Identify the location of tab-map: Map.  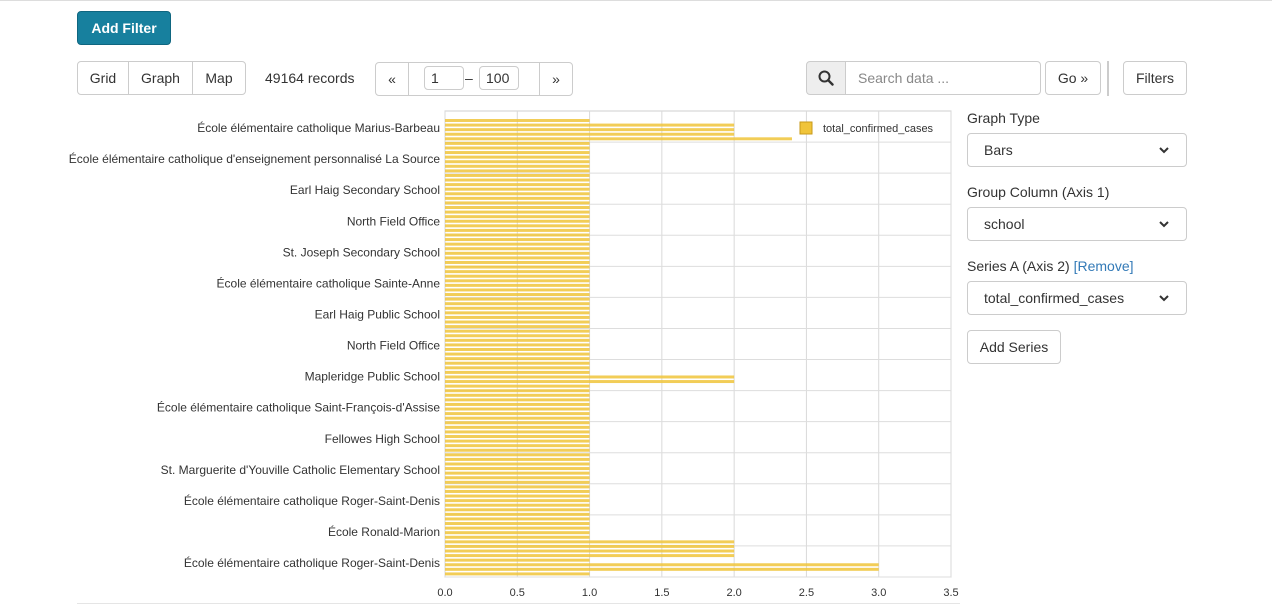
(219, 78).